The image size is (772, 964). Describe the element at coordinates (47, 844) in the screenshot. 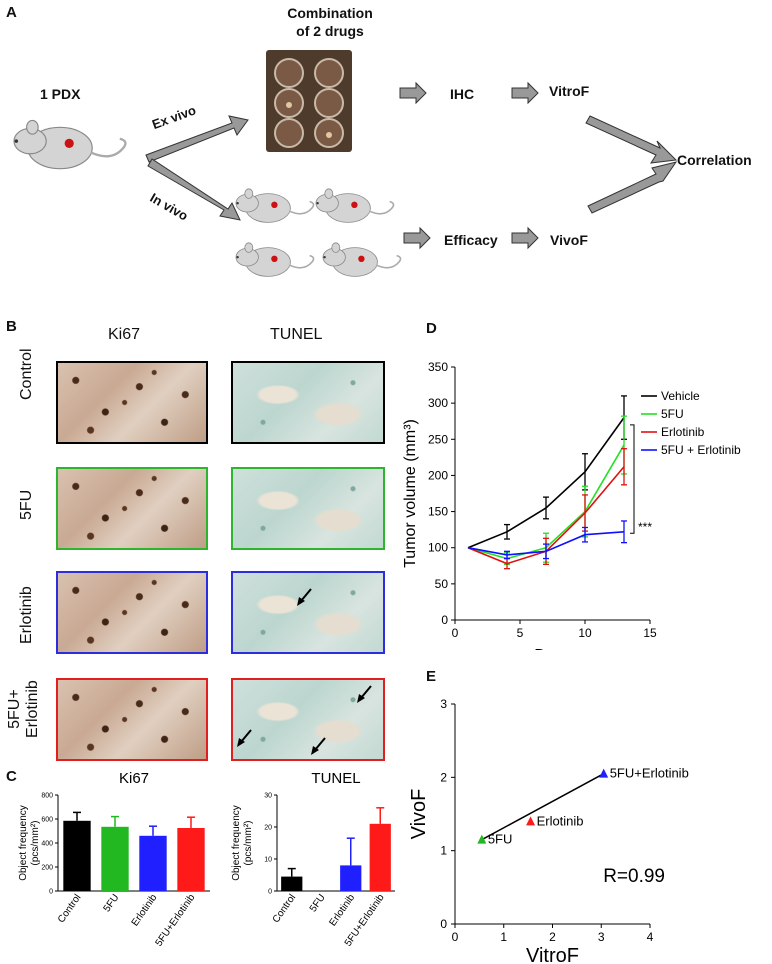

I see `y-tick-label: 400` at that location.